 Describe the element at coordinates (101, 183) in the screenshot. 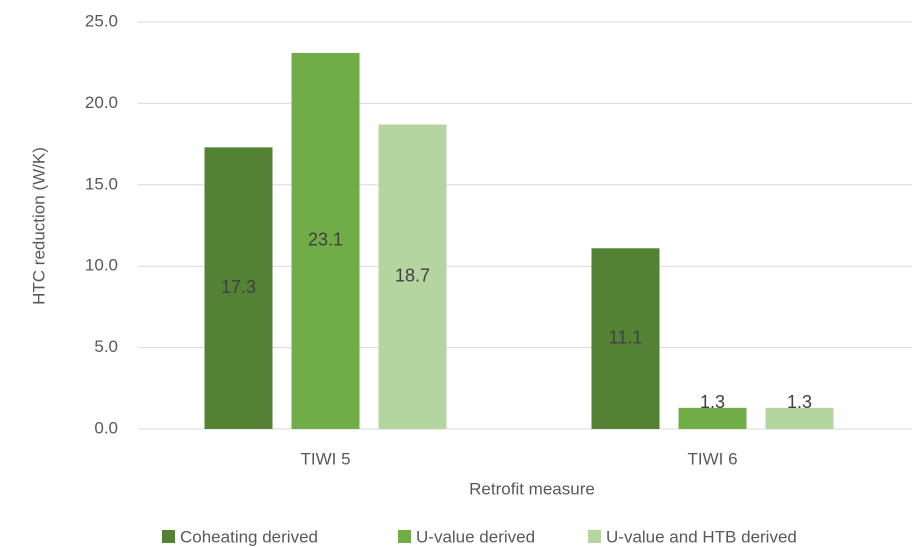

I see `y-tick-label: 15.0` at that location.